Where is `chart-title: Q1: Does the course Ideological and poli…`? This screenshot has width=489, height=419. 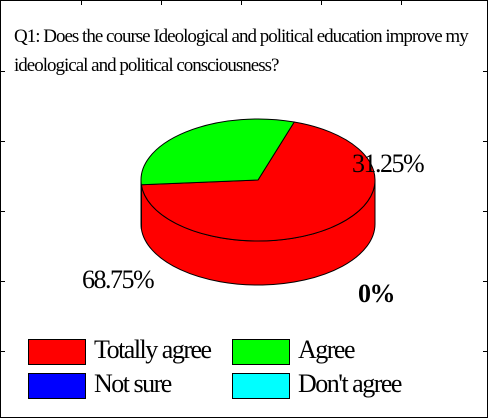
chart-title: Q1: Does the course Ideological and poli… is located at coordinates (241, 51).